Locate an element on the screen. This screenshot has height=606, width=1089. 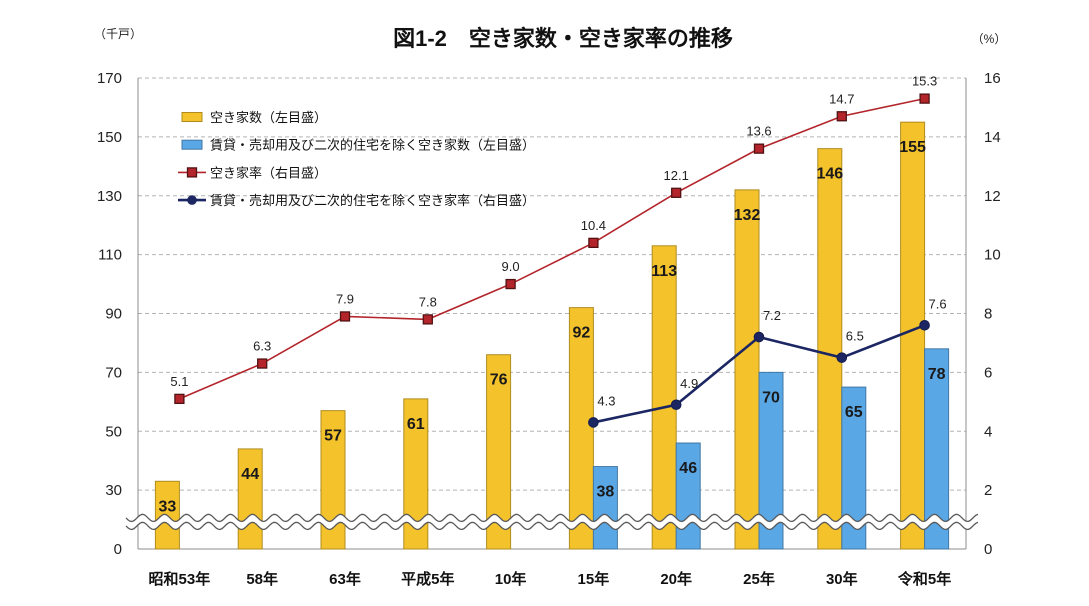
legend-item: 空き家数（左目盛） is located at coordinates (254, 117).